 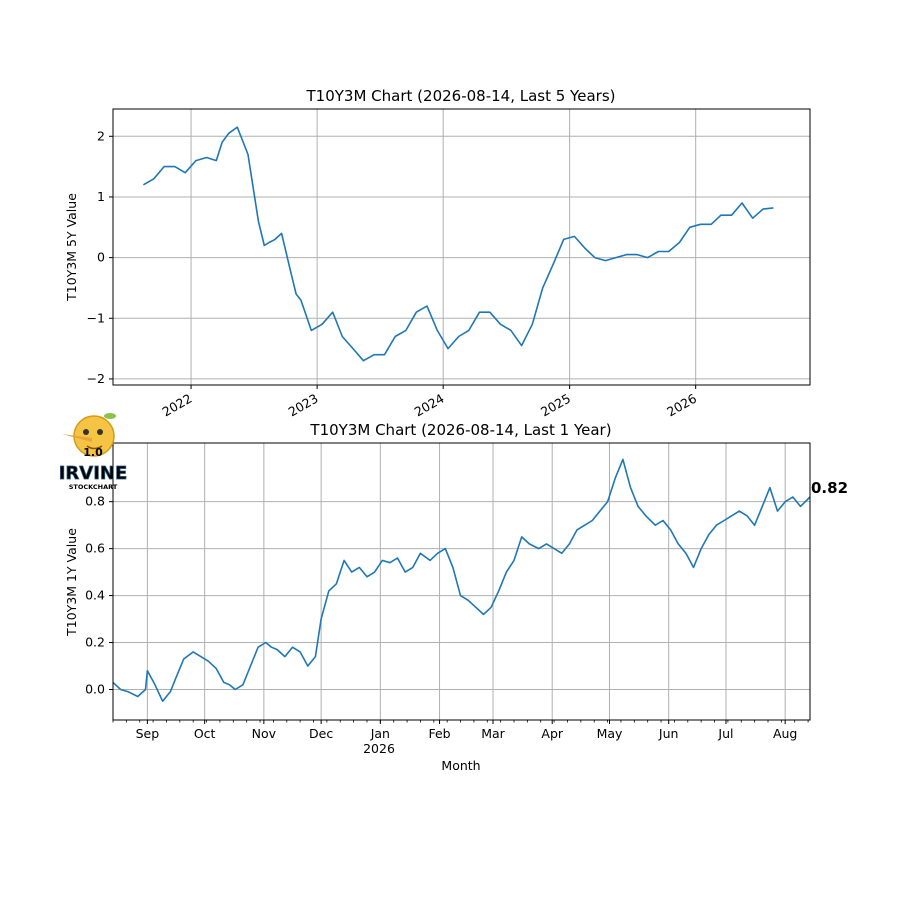 What do you see at coordinates (71, 247) in the screenshot?
I see `y-axis-label-5y: T10Y3M 5Y Value` at bounding box center [71, 247].